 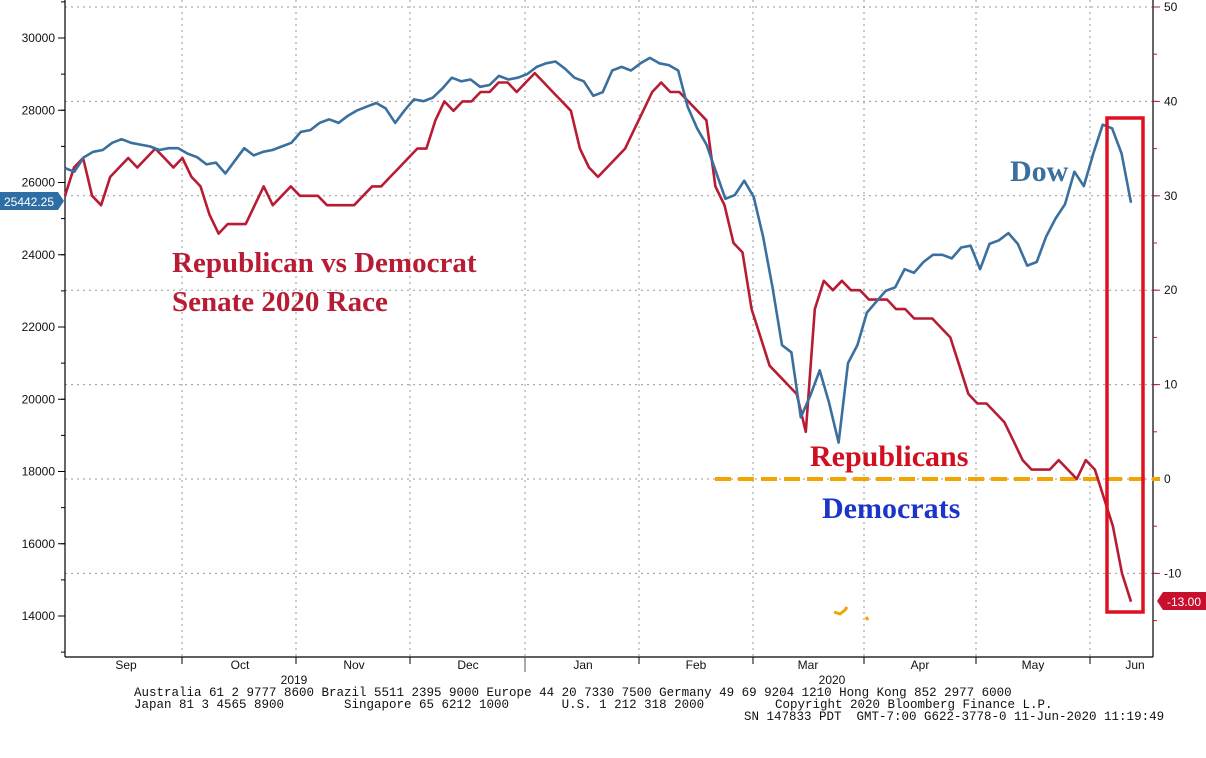 I want to click on dow-annotation: Dow, so click(x=1039, y=171).